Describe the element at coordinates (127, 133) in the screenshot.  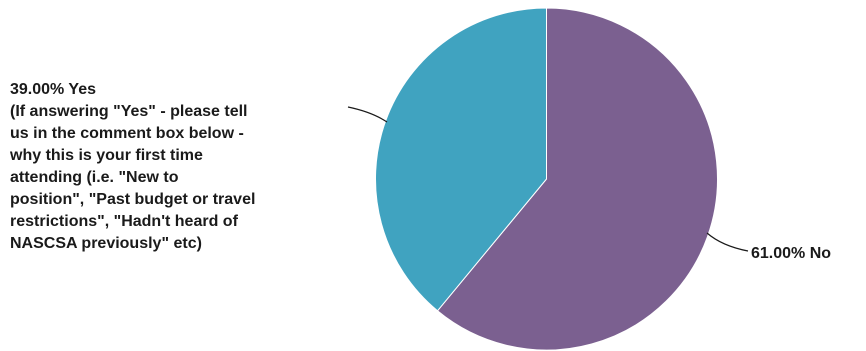
I see `slice-label-line: us in the comment box below -` at that location.